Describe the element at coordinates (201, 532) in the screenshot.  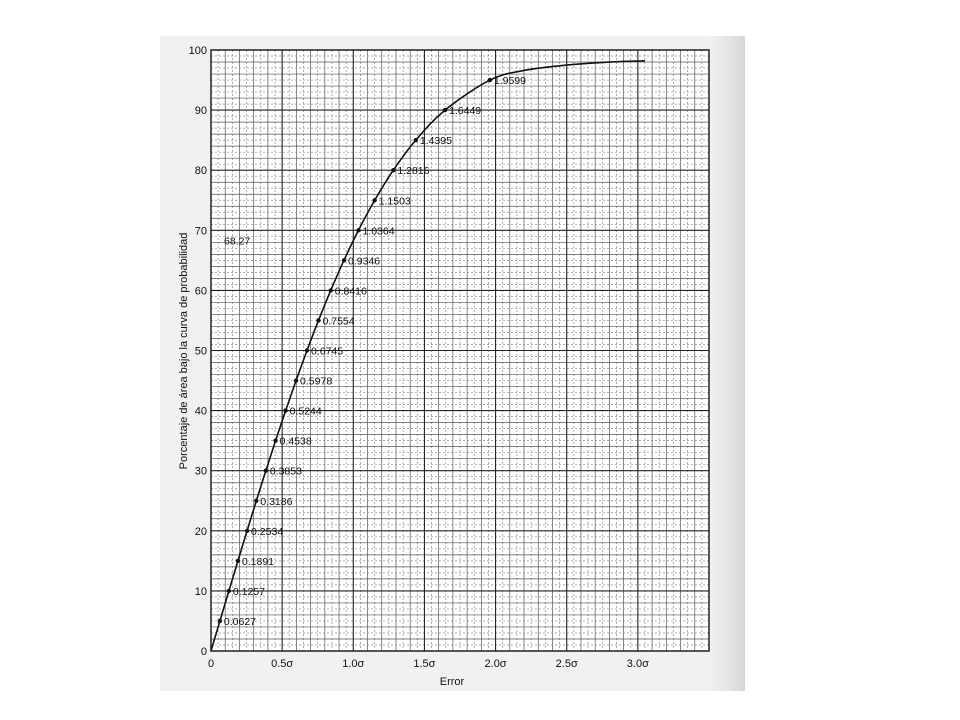
I see `y-tick-label: 20` at that location.